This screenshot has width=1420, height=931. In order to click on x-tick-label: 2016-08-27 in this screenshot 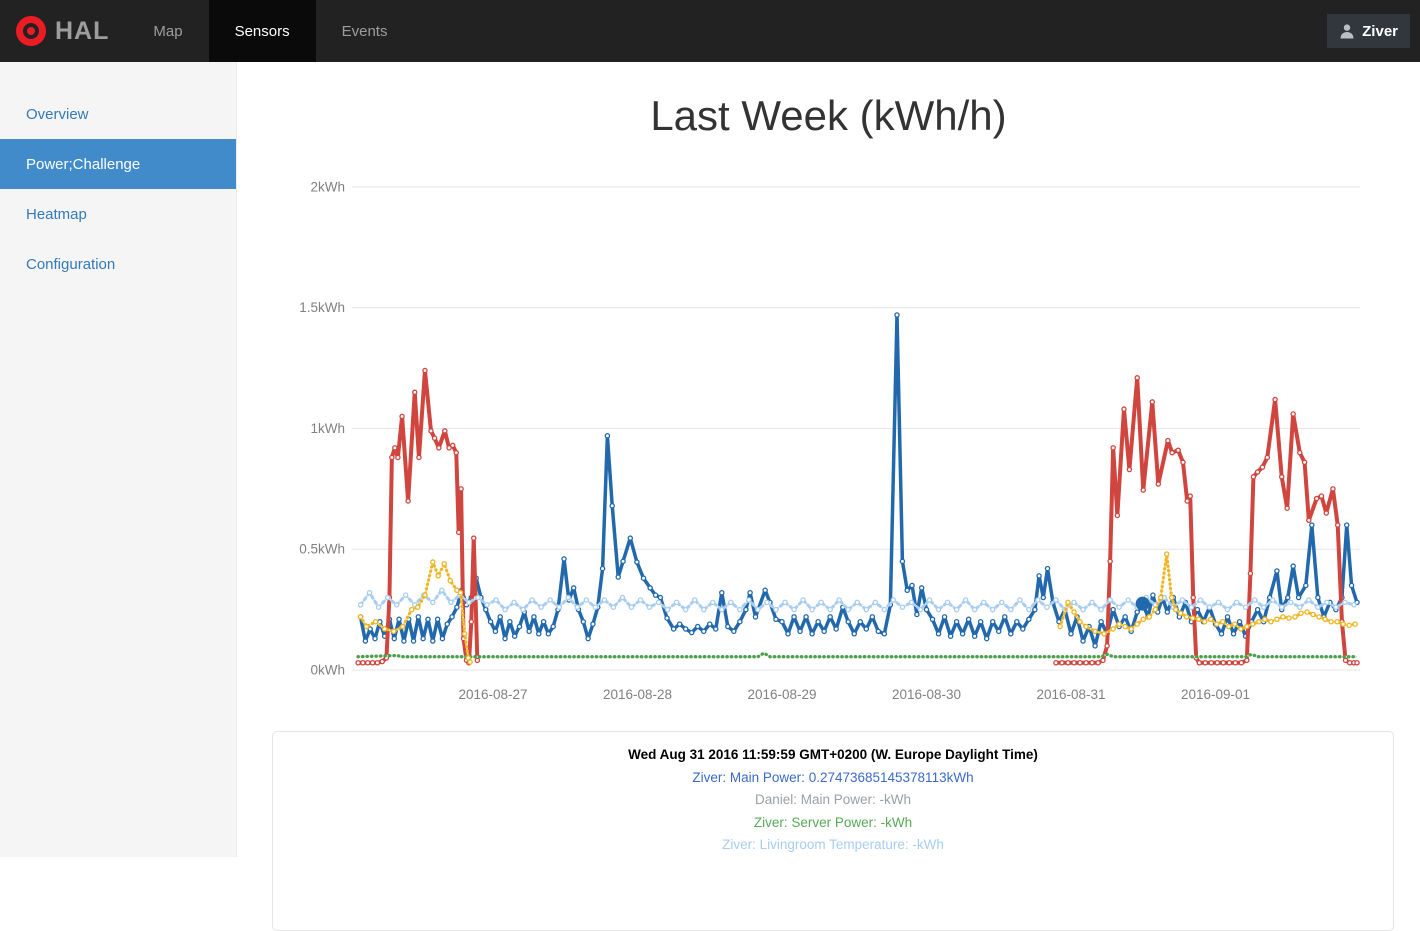, I will do `click(492, 694)`.